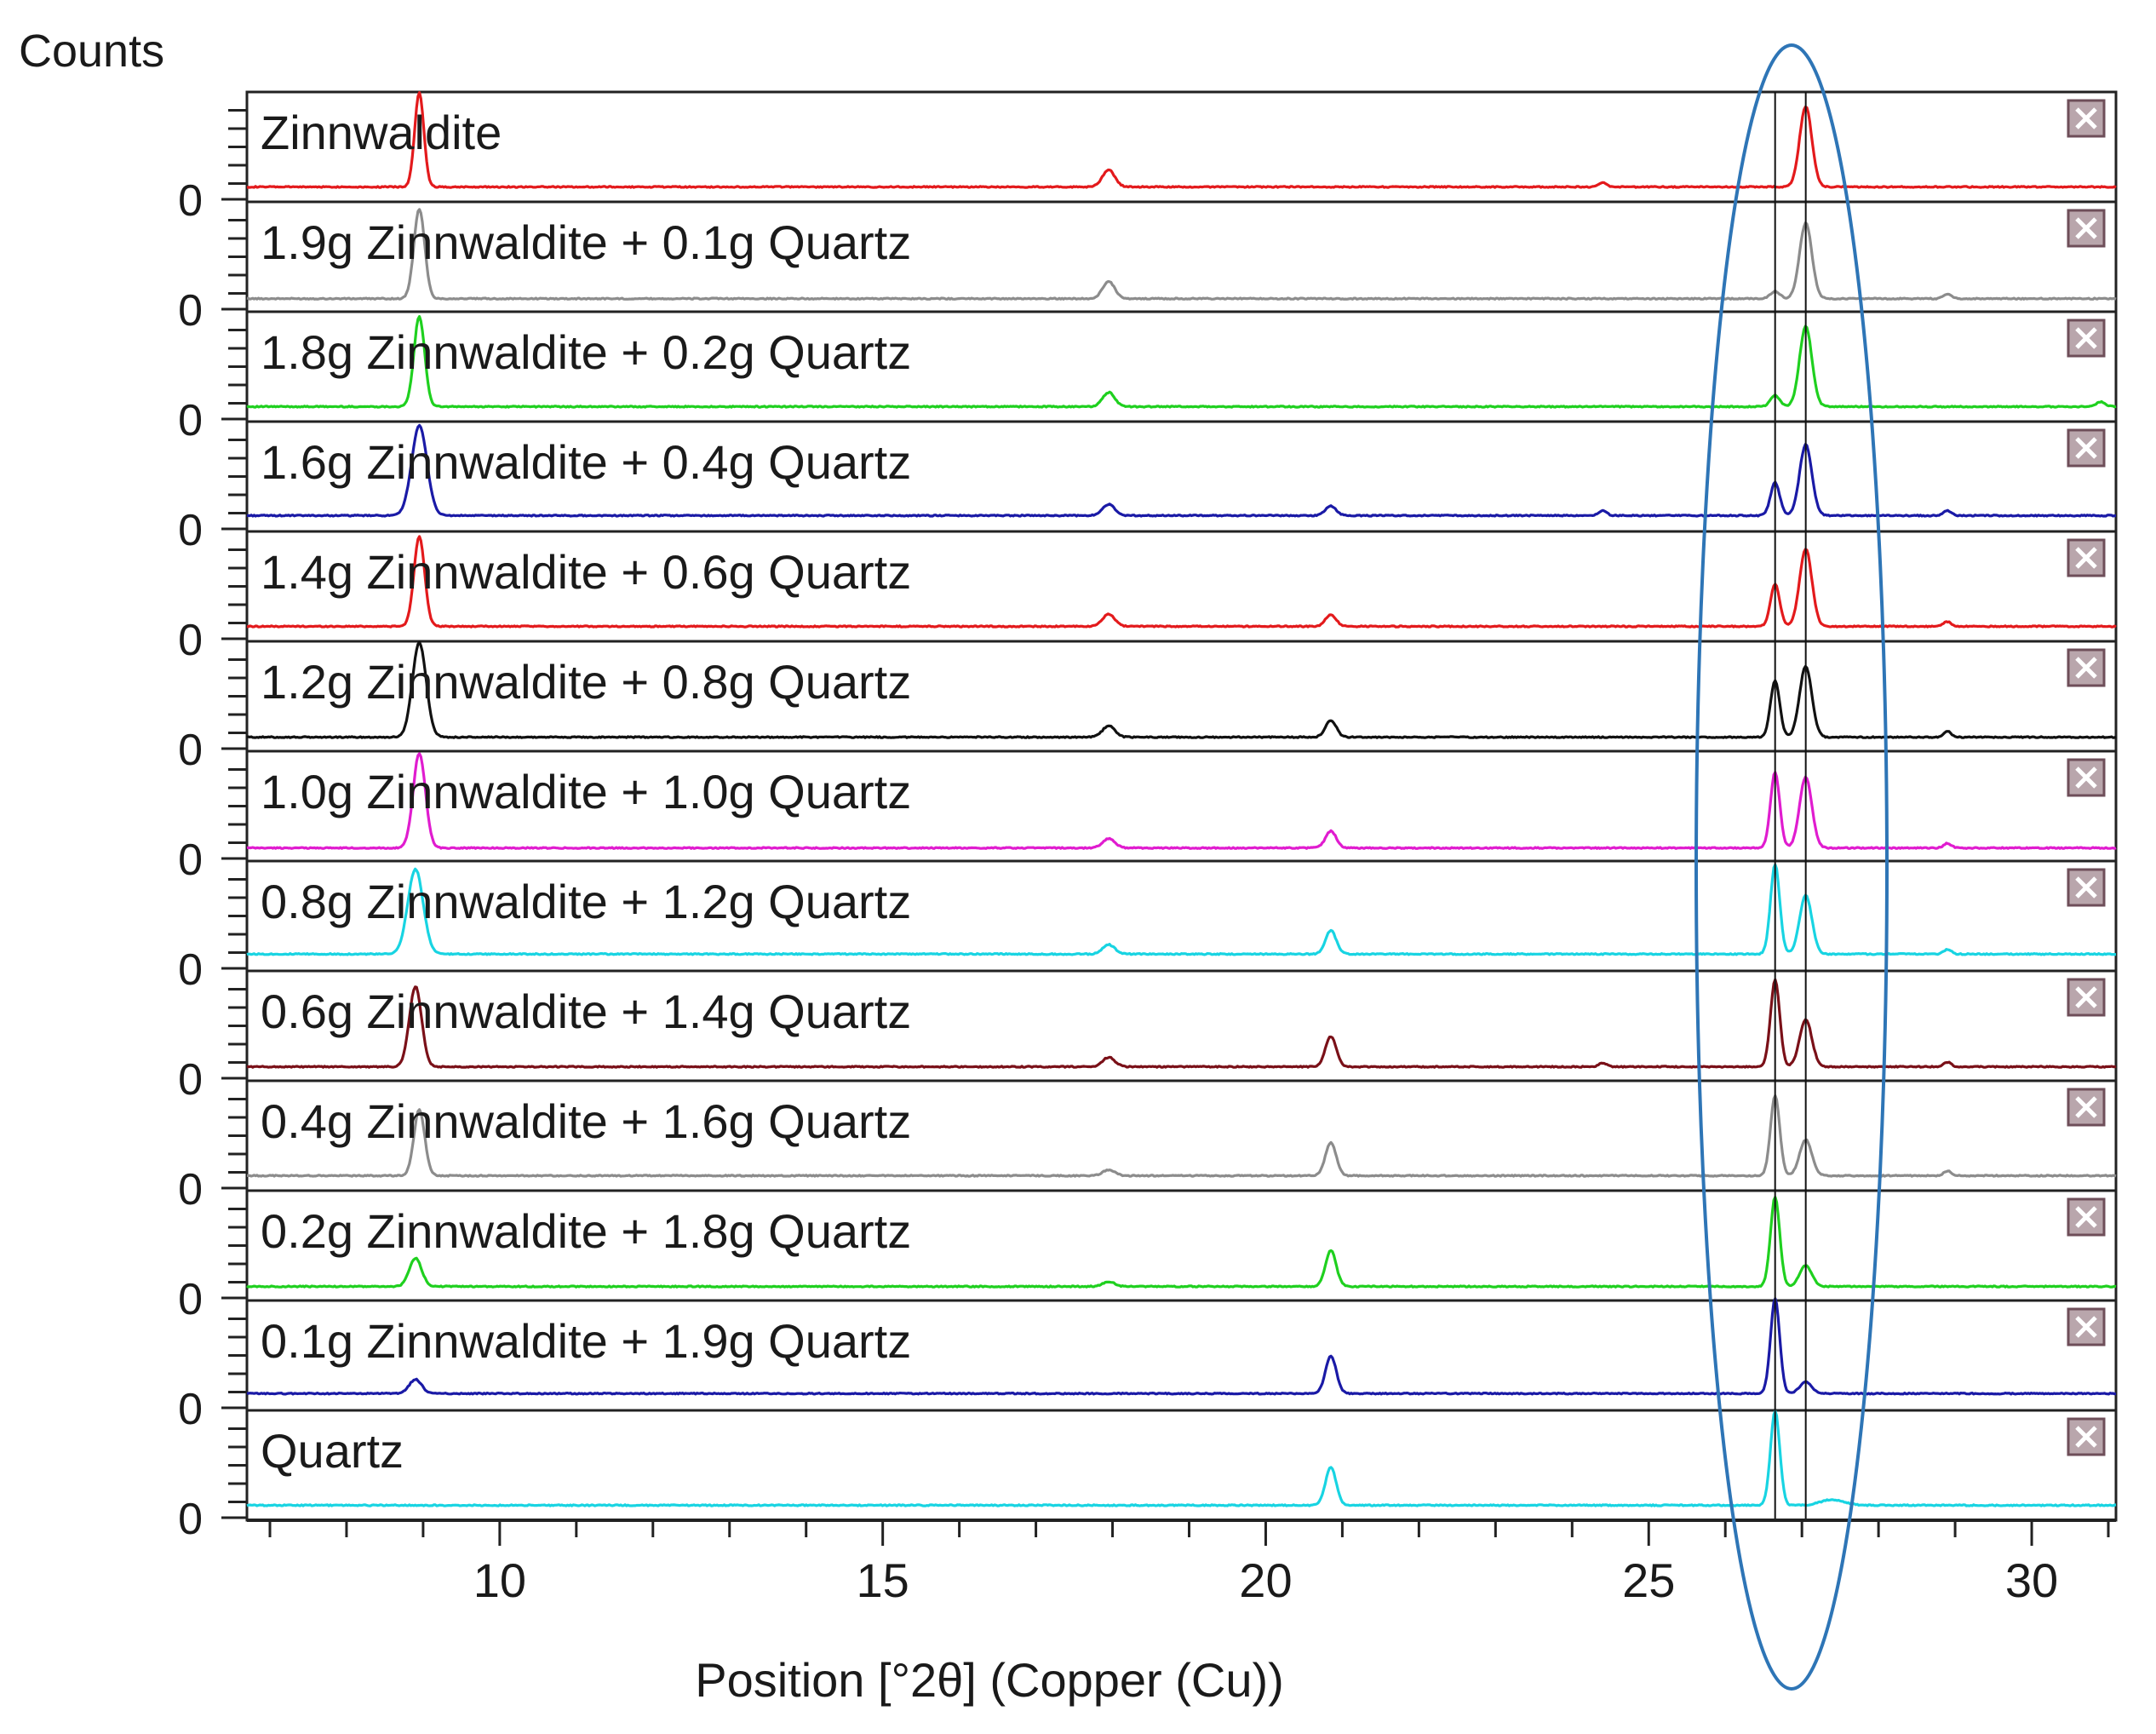  What do you see at coordinates (586, 572) in the screenshot?
I see `series-label: 1.4g Zinnwaldite + 0.6g Quartz` at bounding box center [586, 572].